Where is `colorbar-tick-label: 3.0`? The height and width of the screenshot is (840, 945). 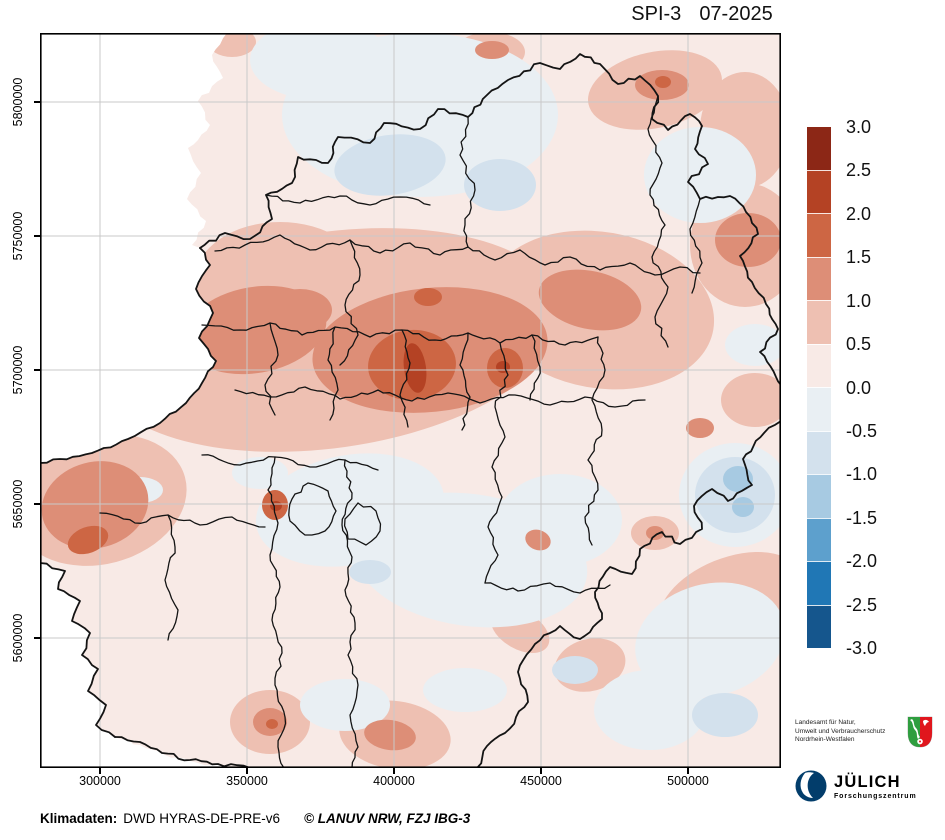 colorbar-tick-label: 3.0 is located at coordinates (859, 127).